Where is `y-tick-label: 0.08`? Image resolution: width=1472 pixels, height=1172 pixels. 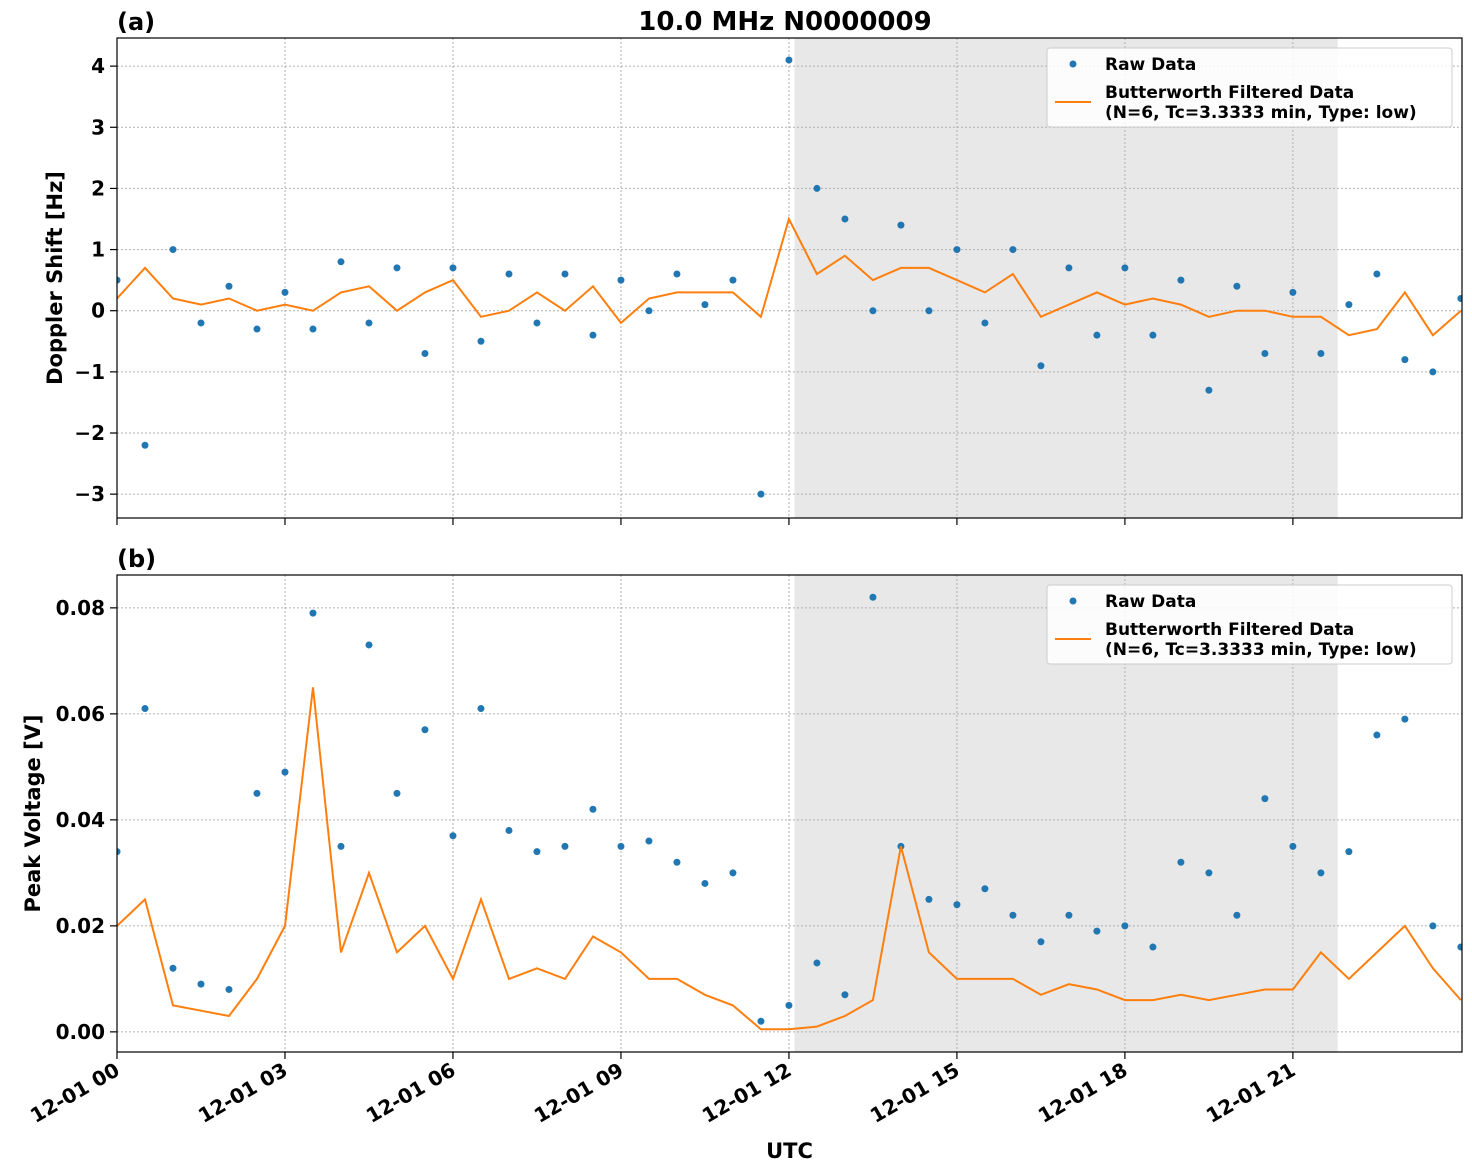
y-tick-label: 0.08 is located at coordinates (80, 608).